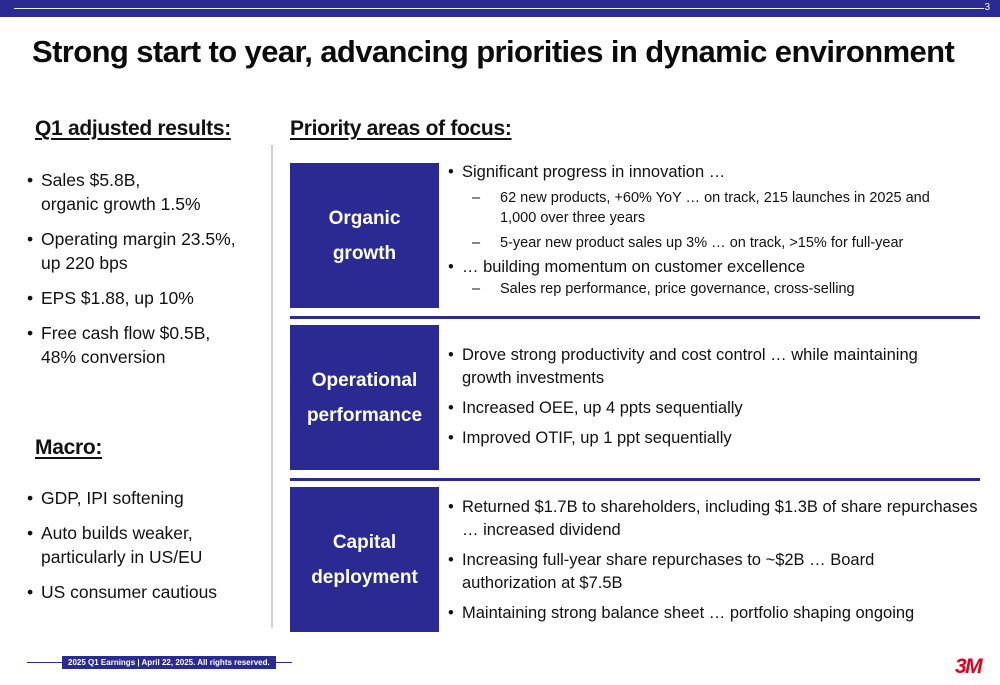  What do you see at coordinates (122, 498) in the screenshot?
I see `list-item: GDP, IPI softening` at bounding box center [122, 498].